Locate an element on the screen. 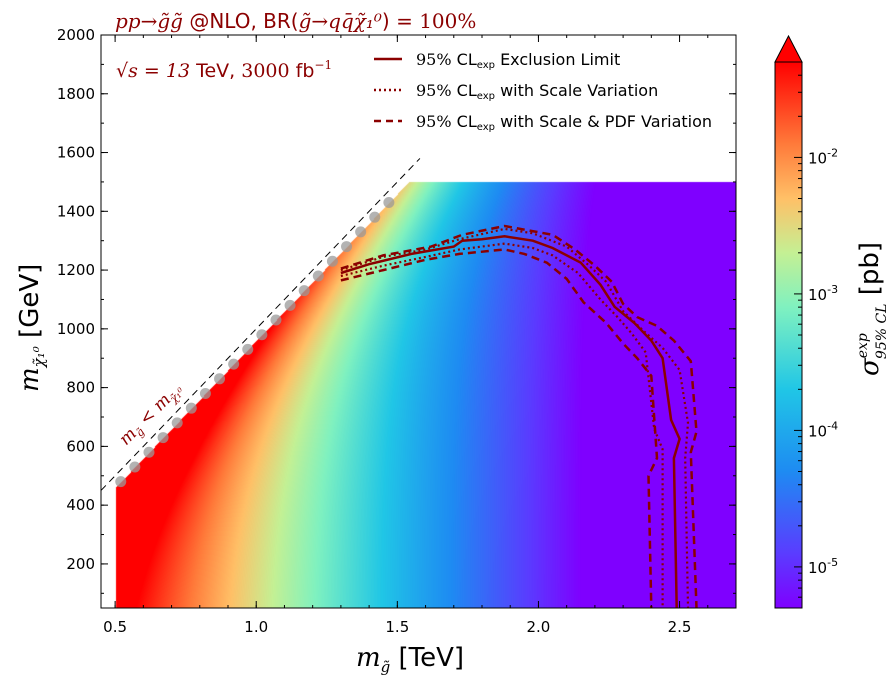 This screenshot has height=685, width=895. cb-title-sub: 95% CL is located at coordinates (882, 332).